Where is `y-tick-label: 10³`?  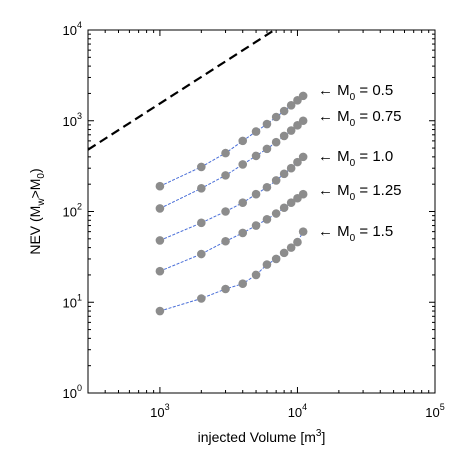 y-tick-label: 10³ is located at coordinates (72, 120).